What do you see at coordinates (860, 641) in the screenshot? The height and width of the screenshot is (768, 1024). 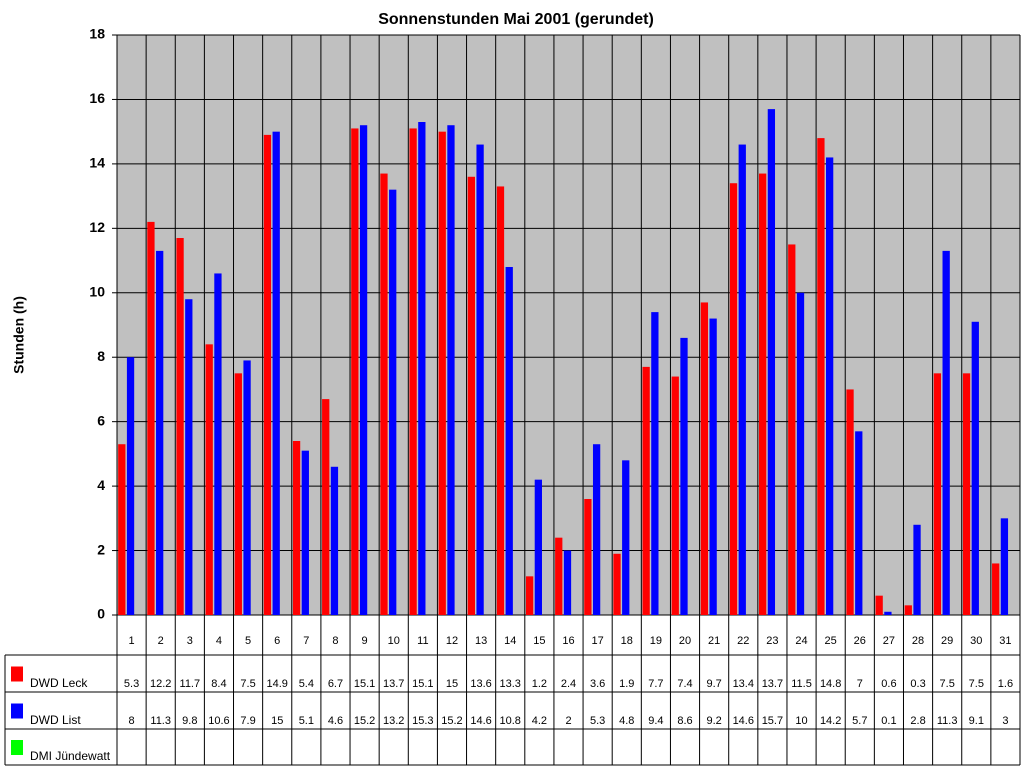 I see `x-tick-label: 26` at bounding box center [860, 641].